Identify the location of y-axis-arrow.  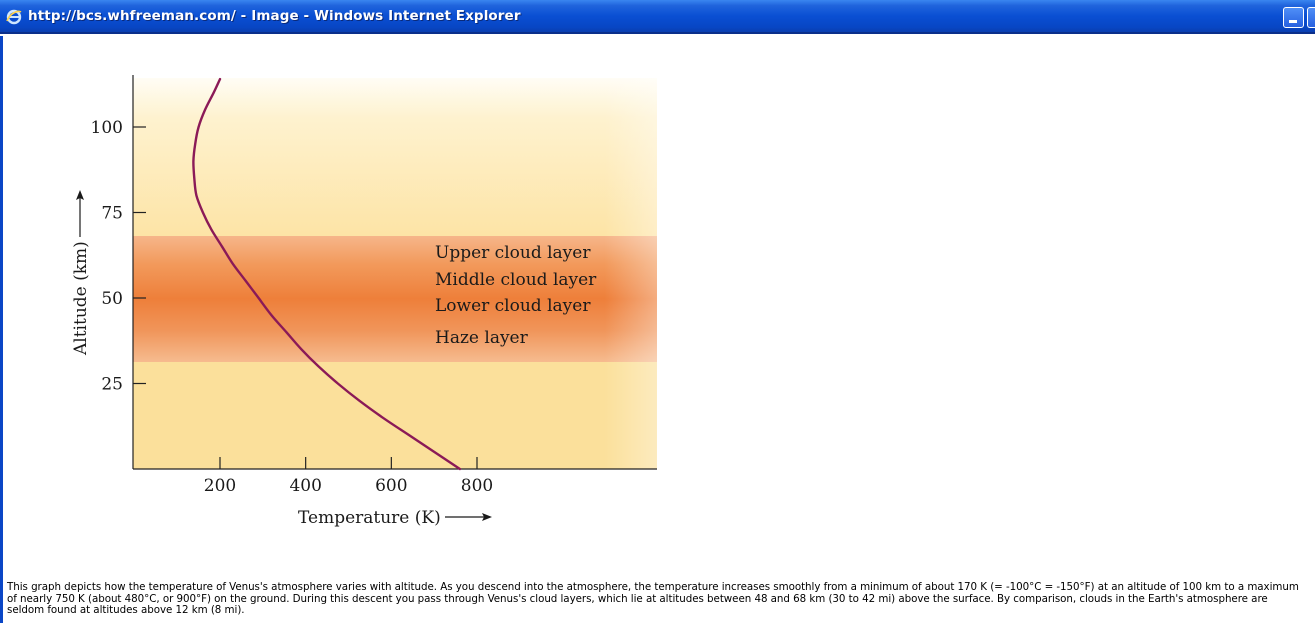
(80, 213).